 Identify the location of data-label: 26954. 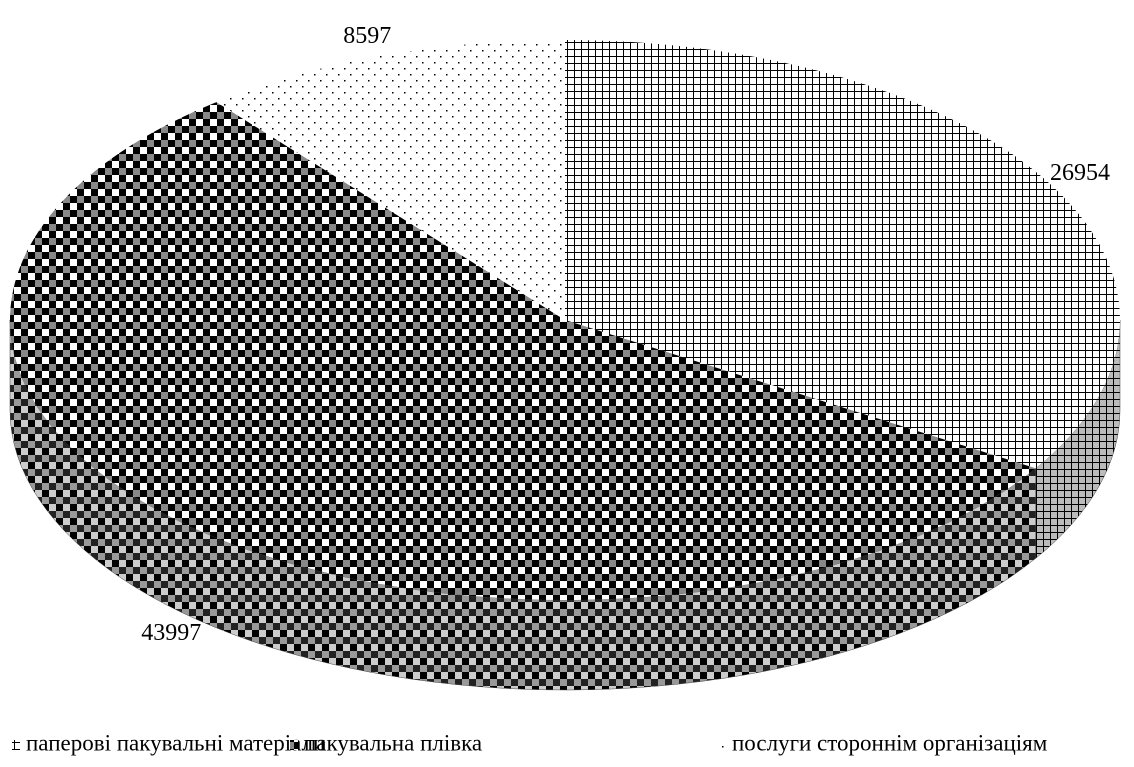
(1080, 173).